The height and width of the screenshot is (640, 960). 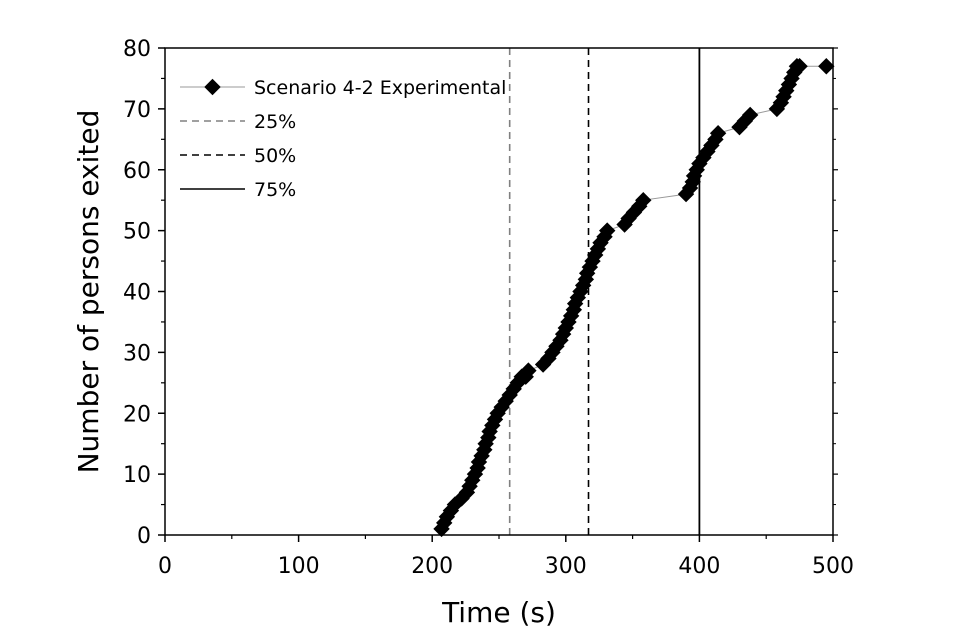 What do you see at coordinates (137, 49) in the screenshot?
I see `y-tick-label: 80` at bounding box center [137, 49].